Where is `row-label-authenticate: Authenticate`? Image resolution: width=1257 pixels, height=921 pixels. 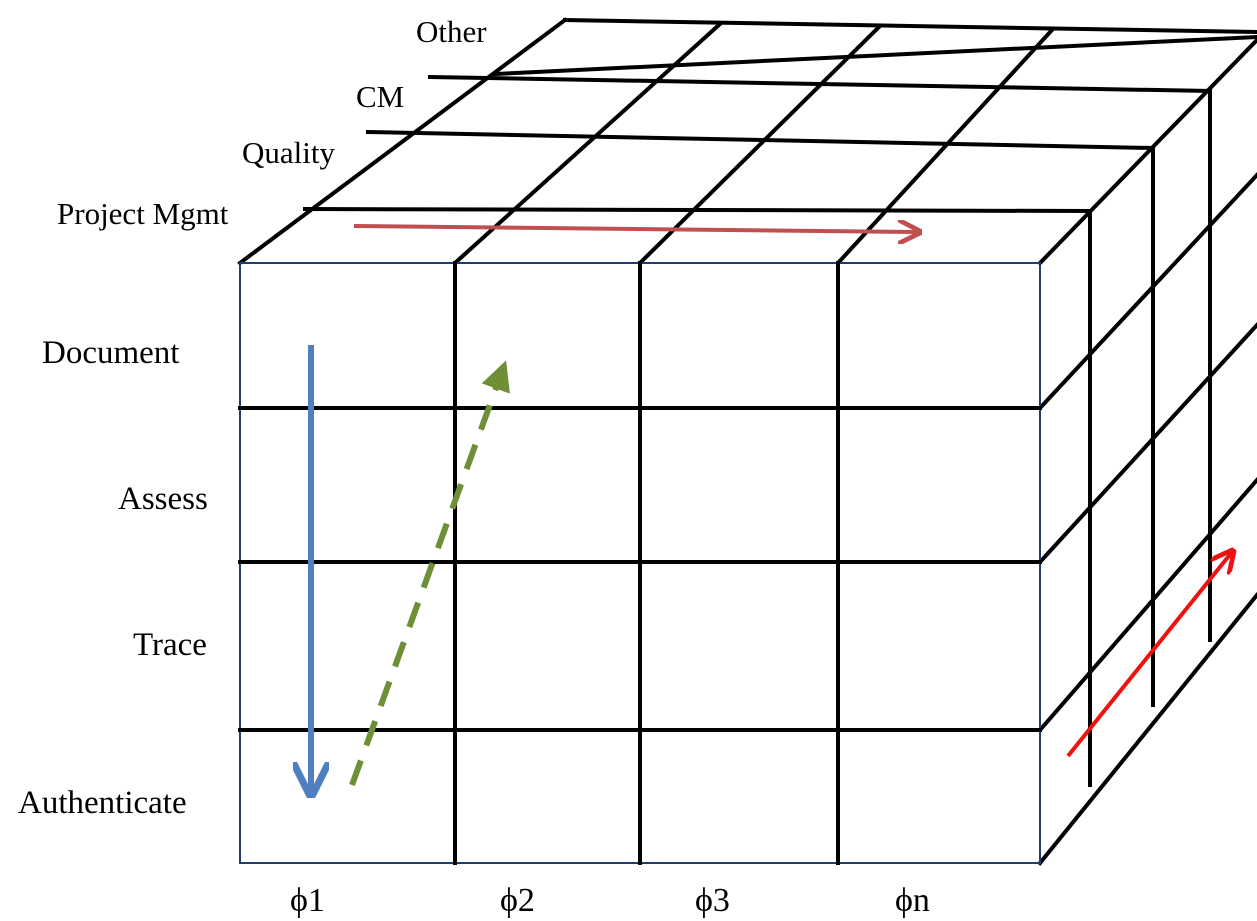 row-label-authenticate: Authenticate is located at coordinates (102, 803).